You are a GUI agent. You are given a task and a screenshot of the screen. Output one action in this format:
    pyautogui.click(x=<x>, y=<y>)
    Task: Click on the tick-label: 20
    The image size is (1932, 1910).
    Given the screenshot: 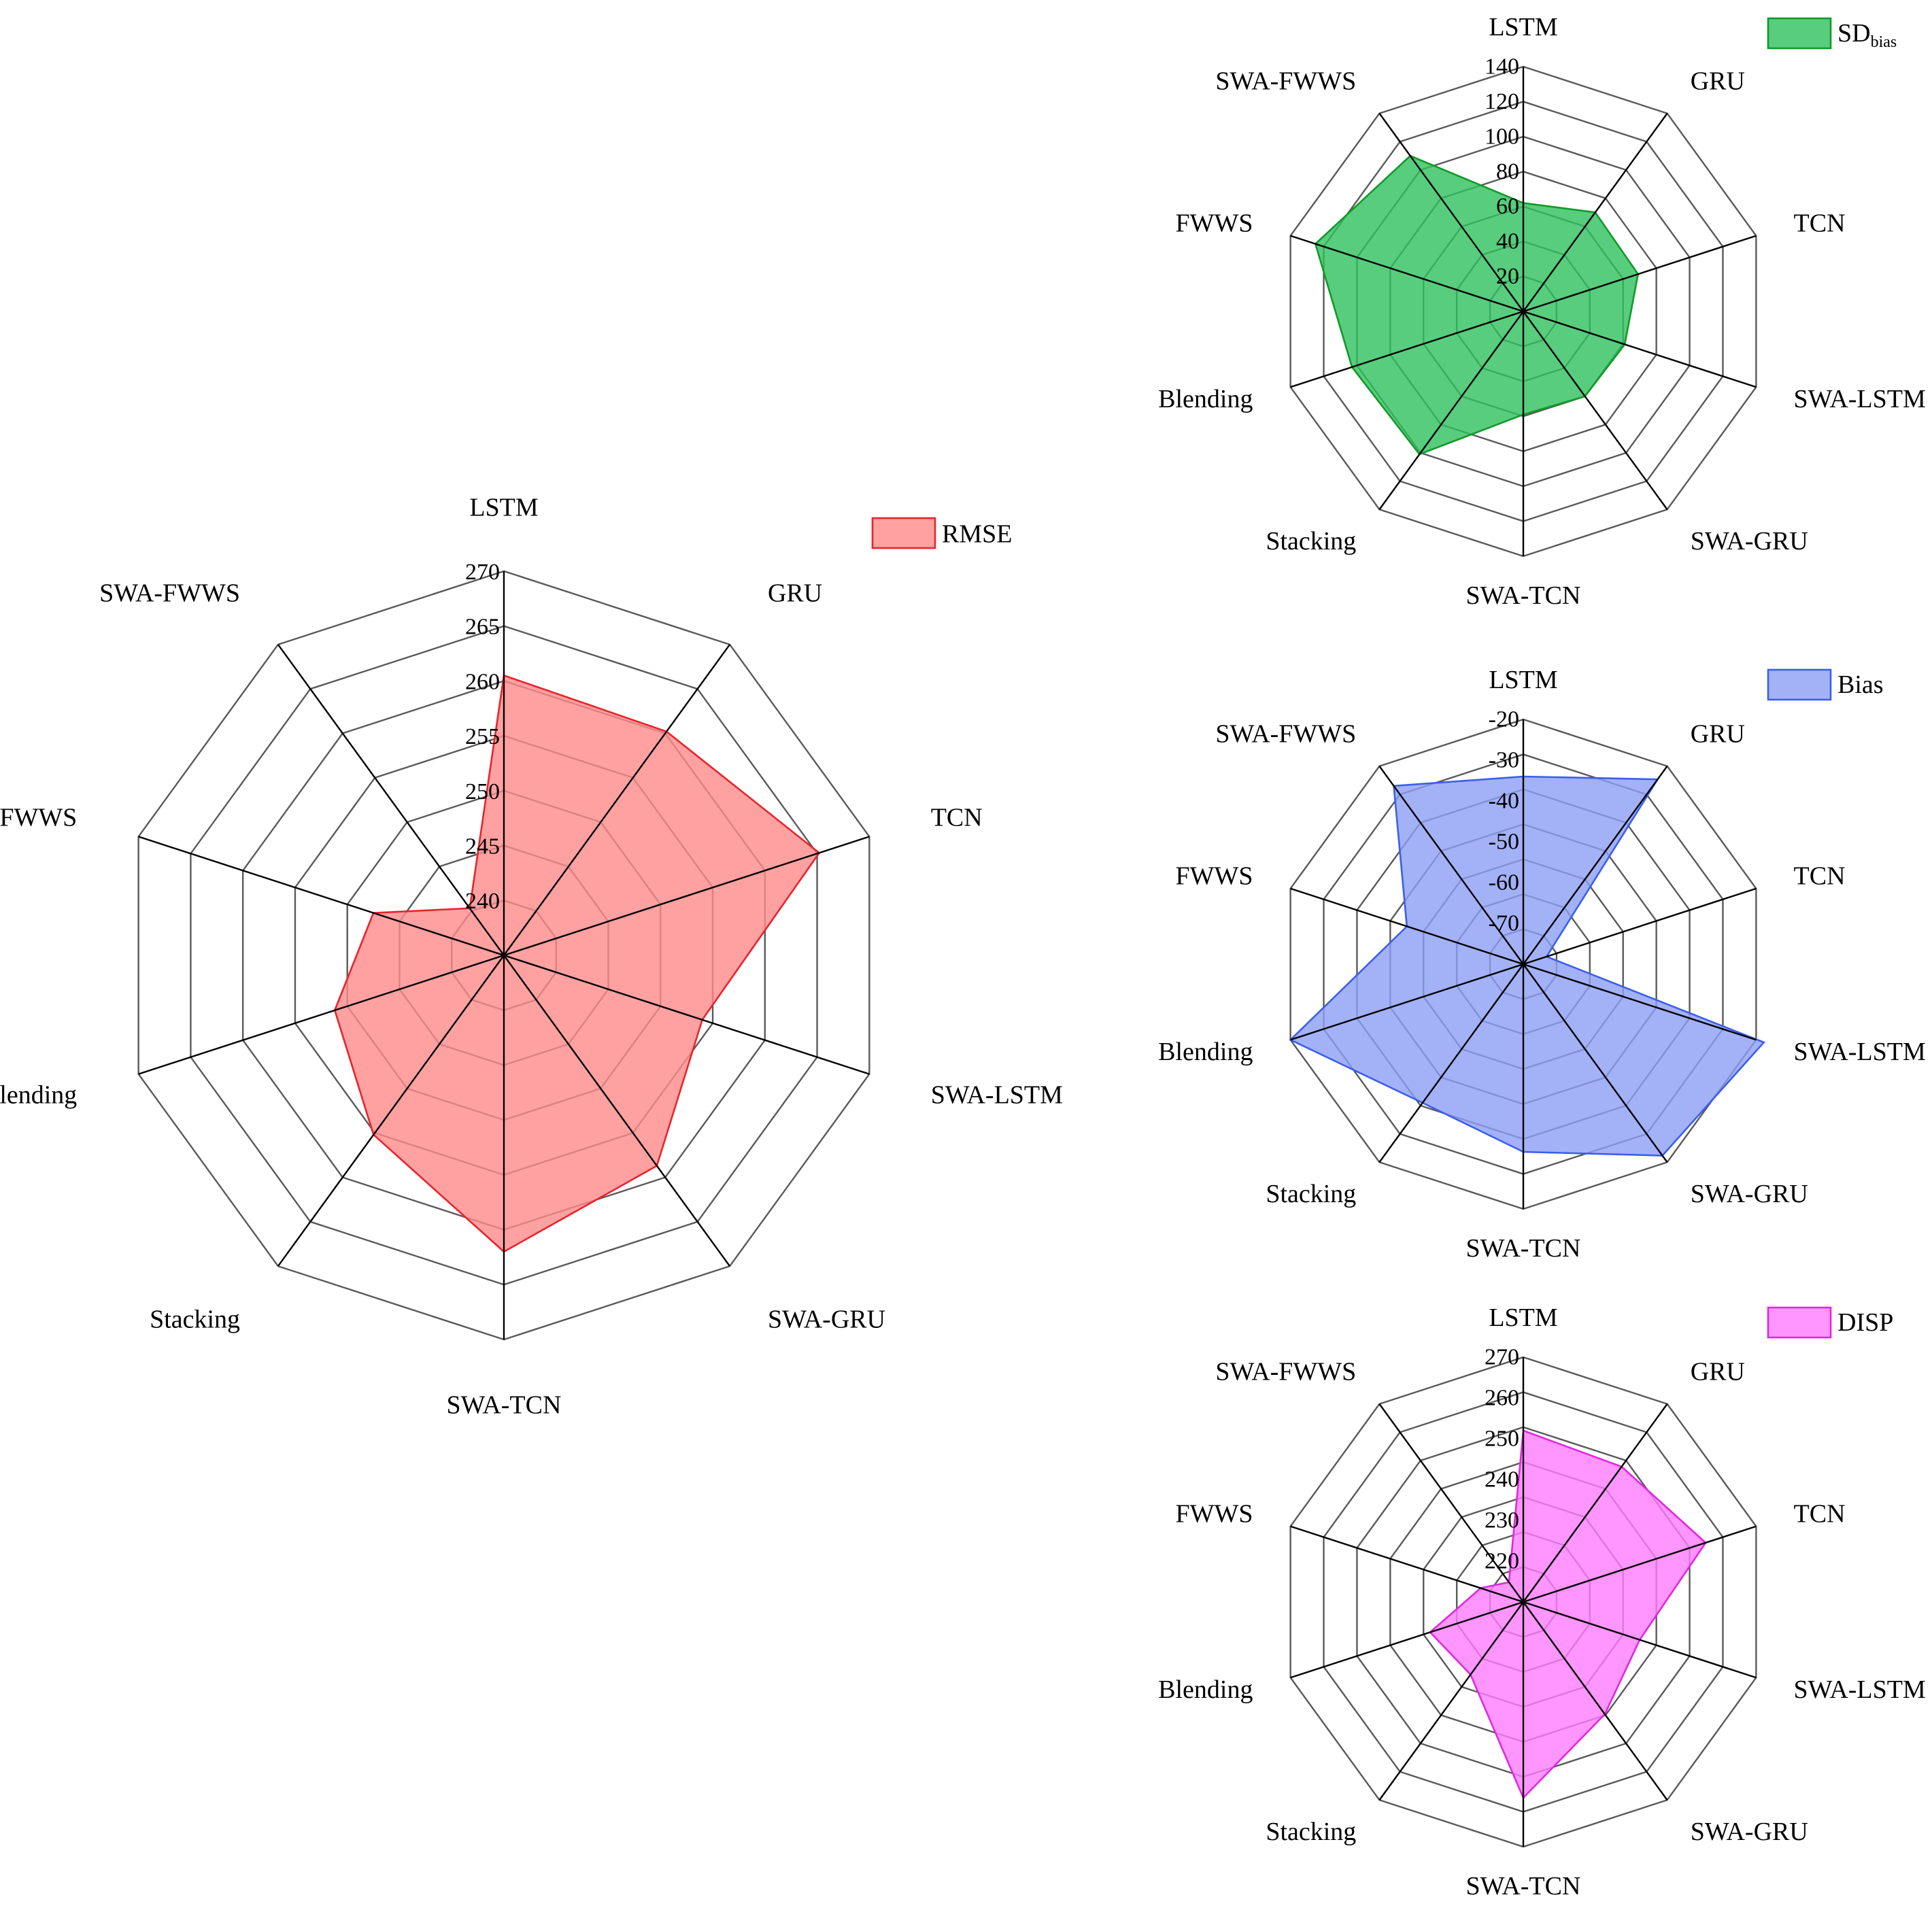 What is the action you would take?
    pyautogui.click(x=1507, y=276)
    